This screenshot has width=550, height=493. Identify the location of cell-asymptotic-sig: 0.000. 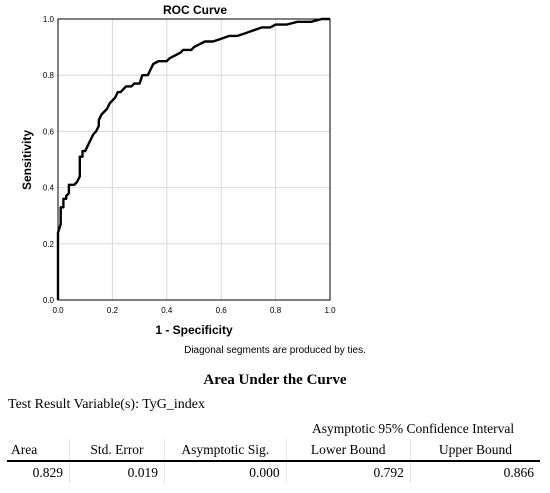
(225, 472).